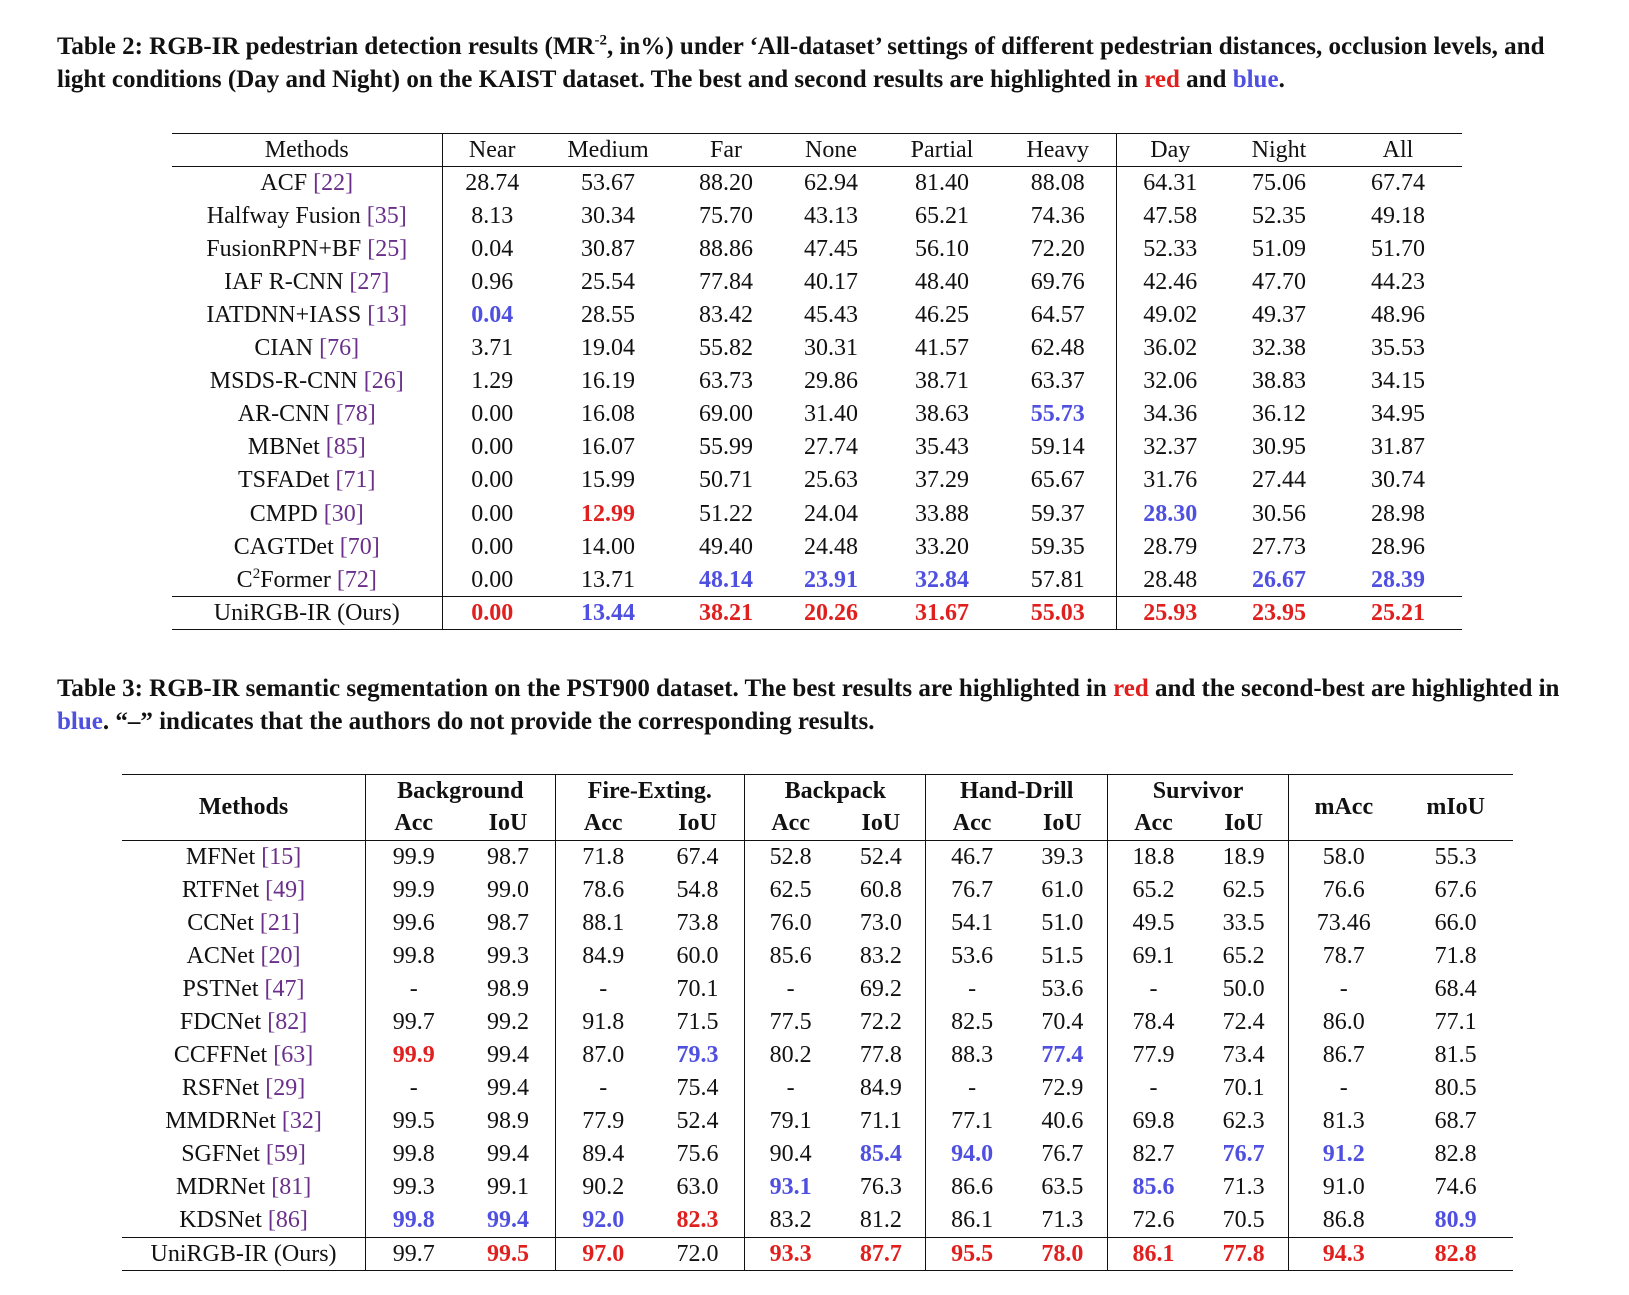  I want to click on citation-link: [47], so click(284, 988).